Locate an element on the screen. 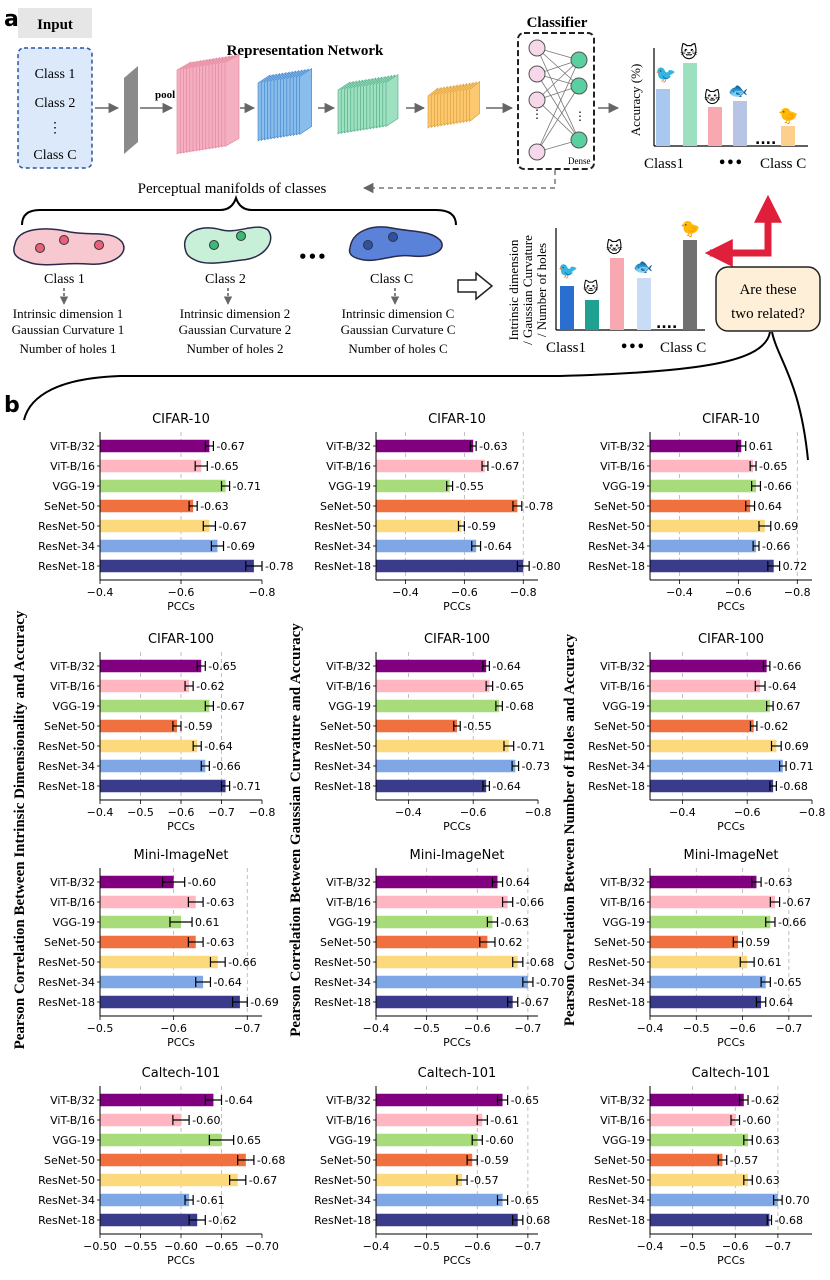 The width and height of the screenshot is (830, 1280). cat-icon-4: 🐱 is located at coordinates (614, 247).